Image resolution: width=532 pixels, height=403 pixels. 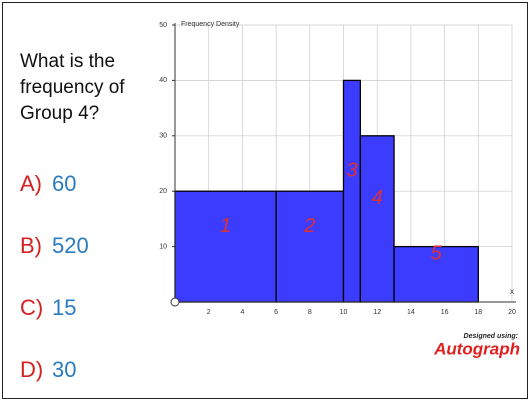 I want to click on origin, so click(x=175, y=302).